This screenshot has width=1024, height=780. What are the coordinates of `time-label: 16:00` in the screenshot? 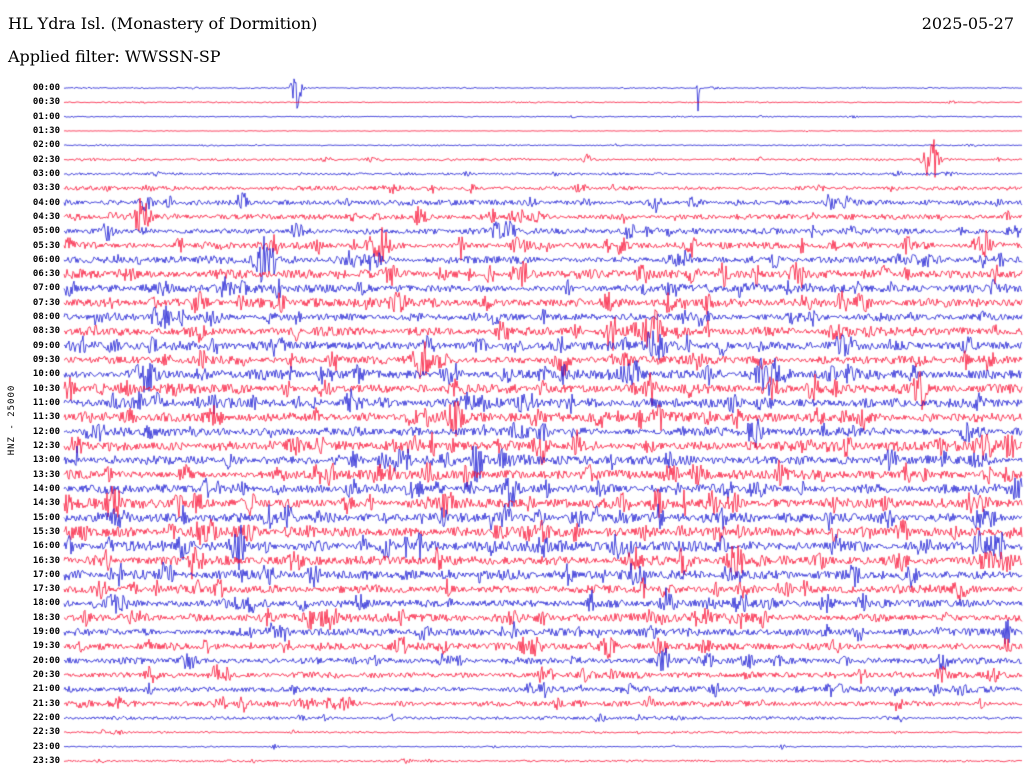 It's located at (46, 546).